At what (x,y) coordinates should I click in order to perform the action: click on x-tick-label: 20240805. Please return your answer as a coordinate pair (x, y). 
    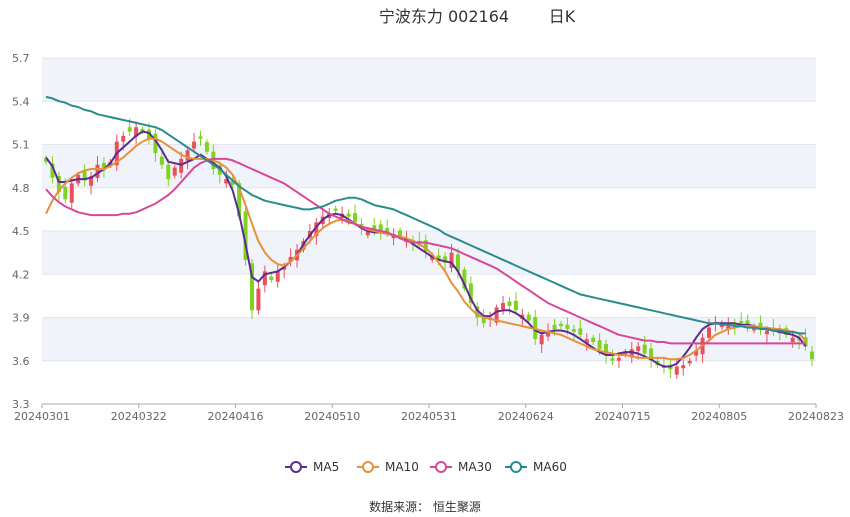
    Looking at the image, I should click on (719, 416).